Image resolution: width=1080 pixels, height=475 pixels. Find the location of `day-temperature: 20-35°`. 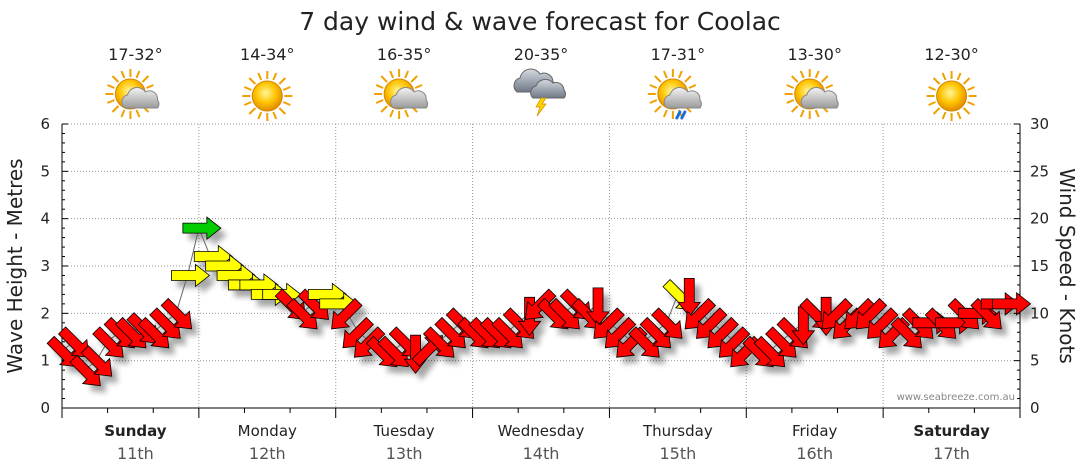

day-temperature: 20-35° is located at coordinates (541, 54).